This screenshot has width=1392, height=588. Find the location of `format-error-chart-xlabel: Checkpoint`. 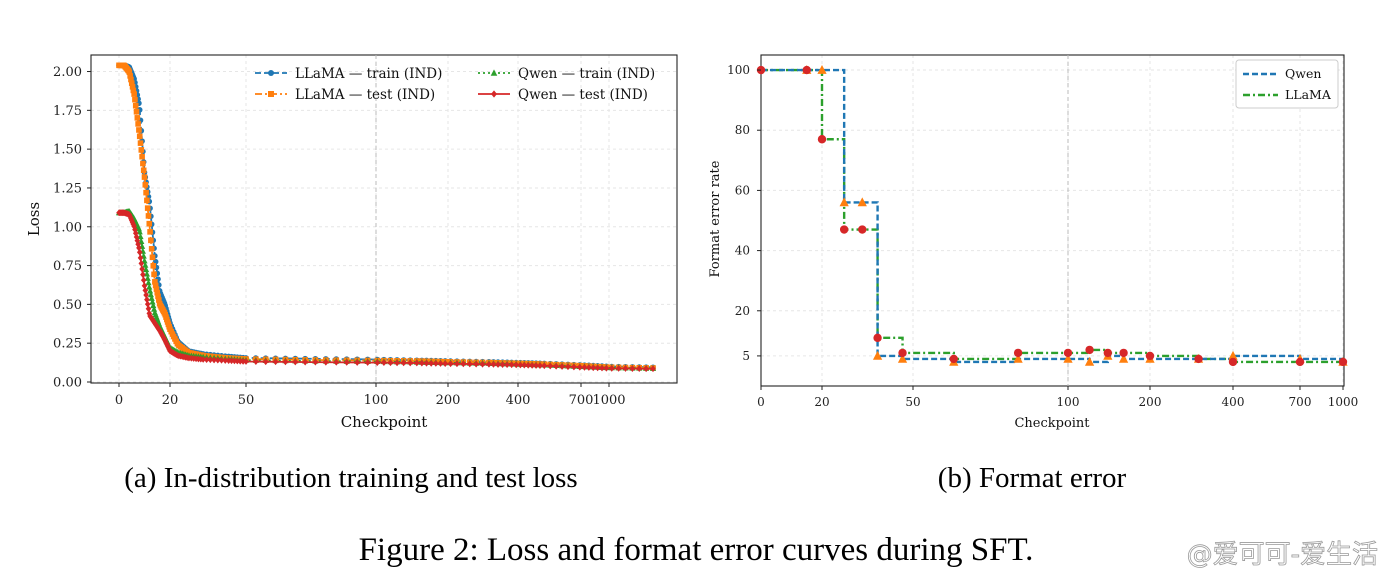

format-error-chart-xlabel: Checkpoint is located at coordinates (1052, 423).